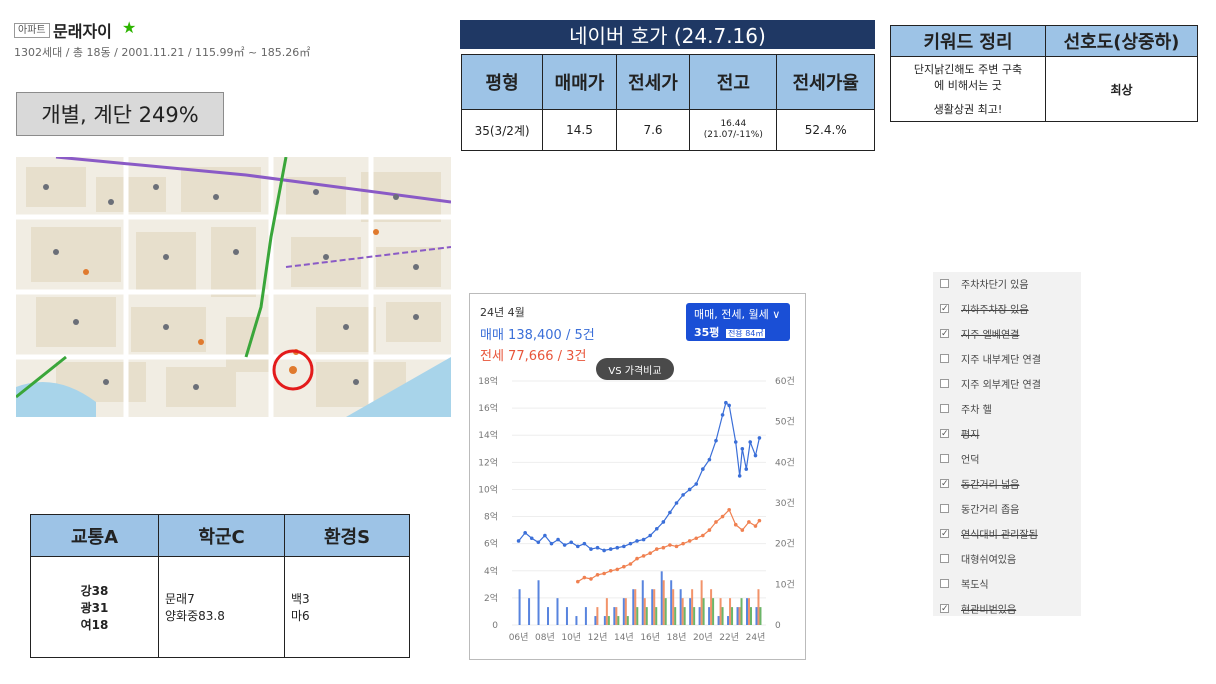 Image resolution: width=1216 pixels, height=684 pixels. What do you see at coordinates (300, 616) in the screenshot?
I see `environment-line: 마6` at bounding box center [300, 616].